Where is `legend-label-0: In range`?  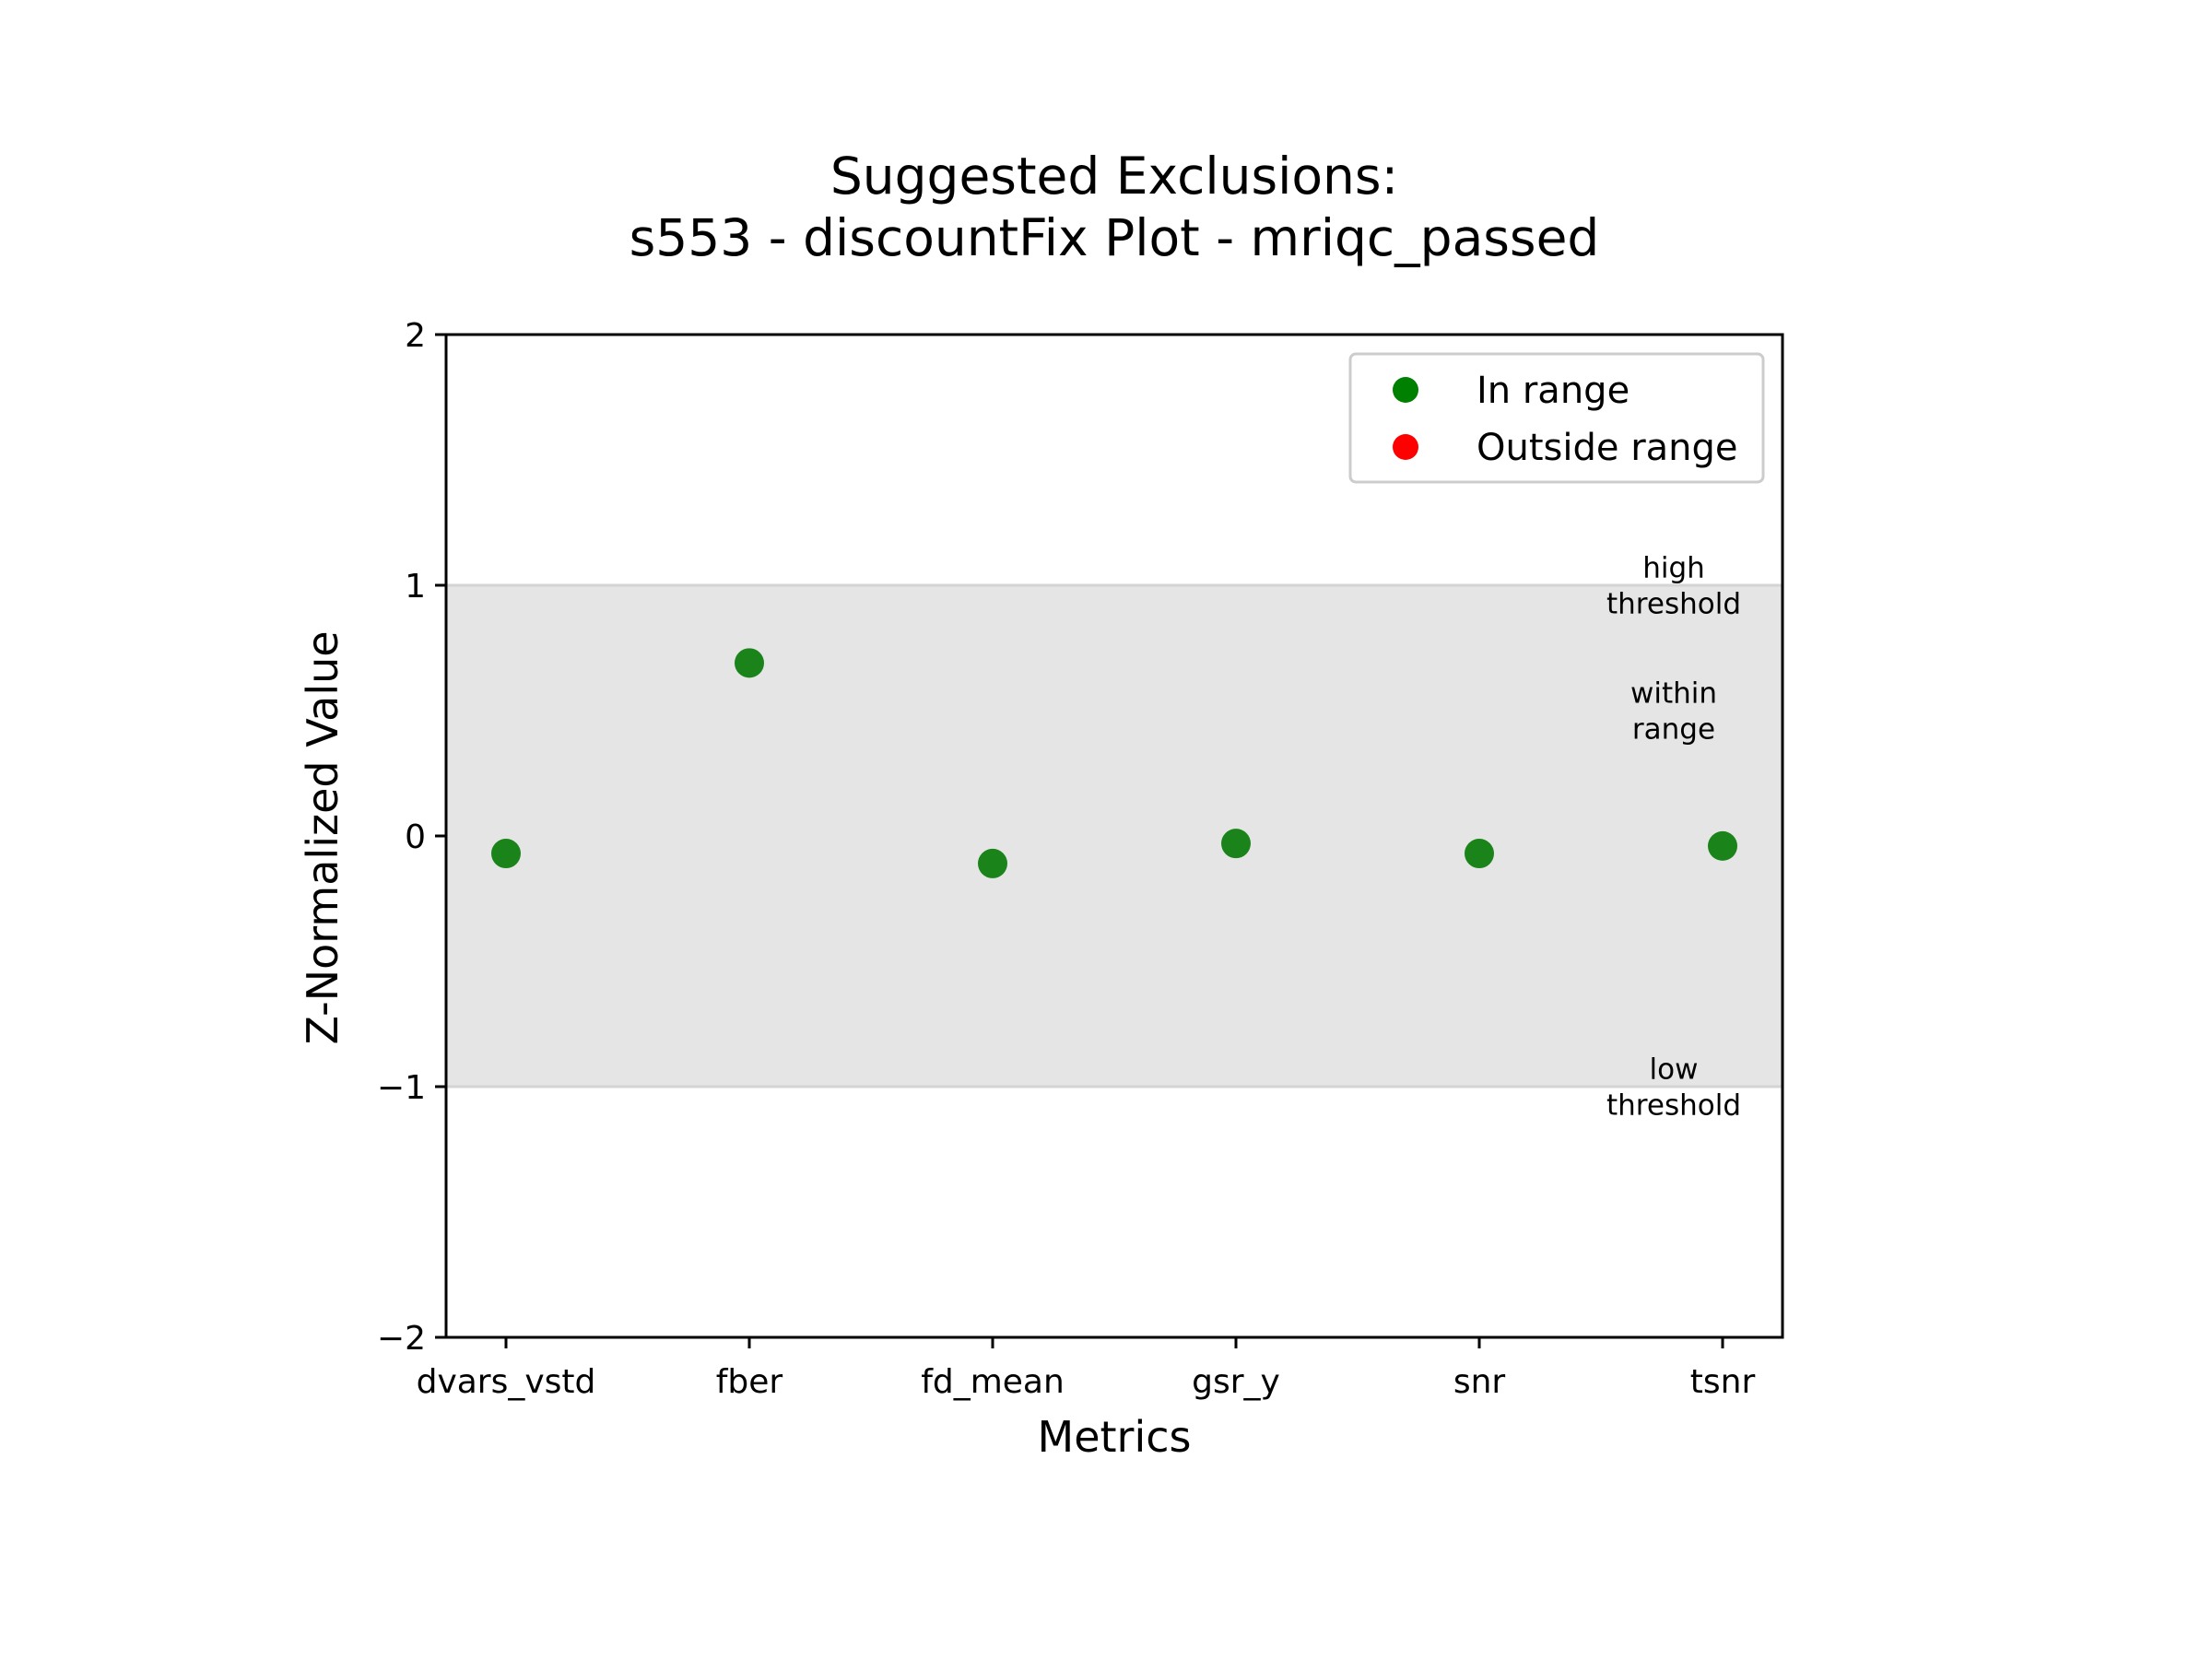 legend-label-0: In range is located at coordinates (1553, 391).